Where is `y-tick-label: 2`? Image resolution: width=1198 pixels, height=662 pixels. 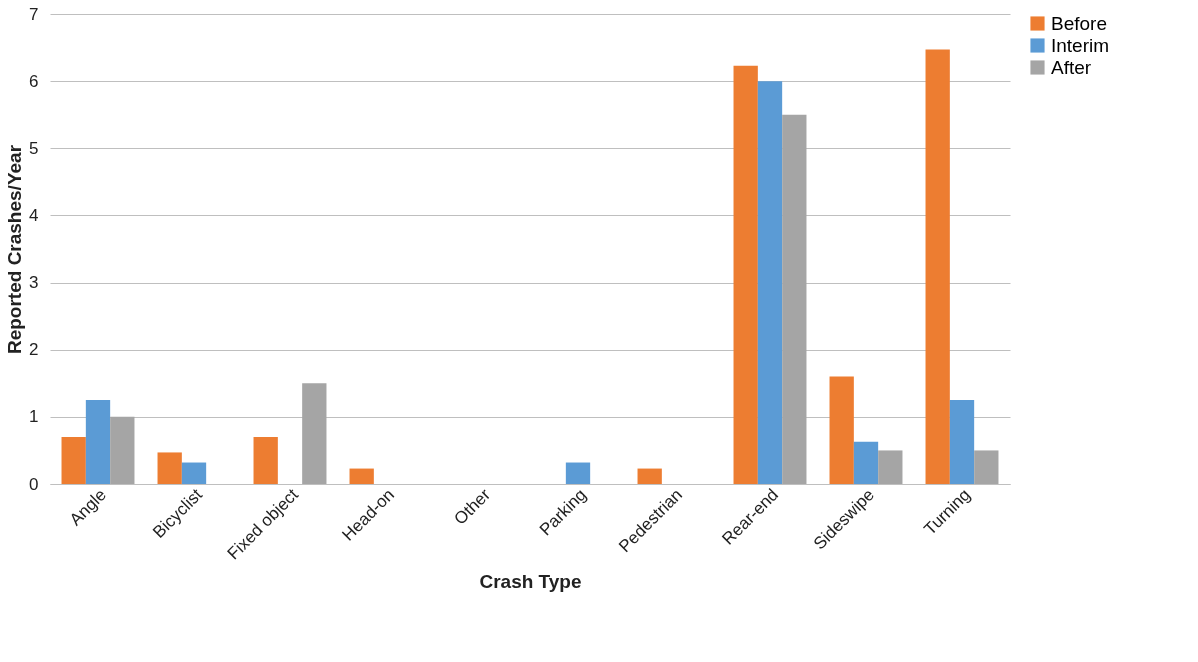
y-tick-label: 2 is located at coordinates (34, 350).